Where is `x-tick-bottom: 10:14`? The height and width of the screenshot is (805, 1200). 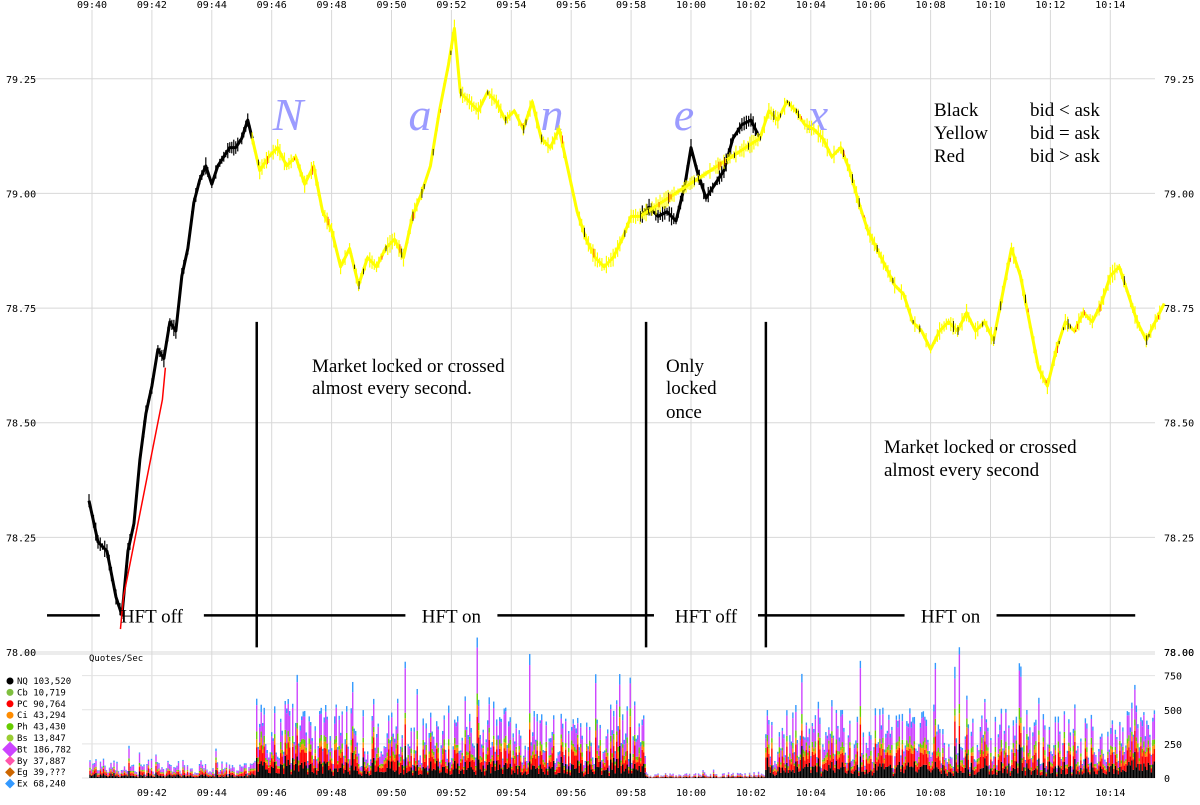
x-tick-bottom: 10:14 is located at coordinates (1110, 793).